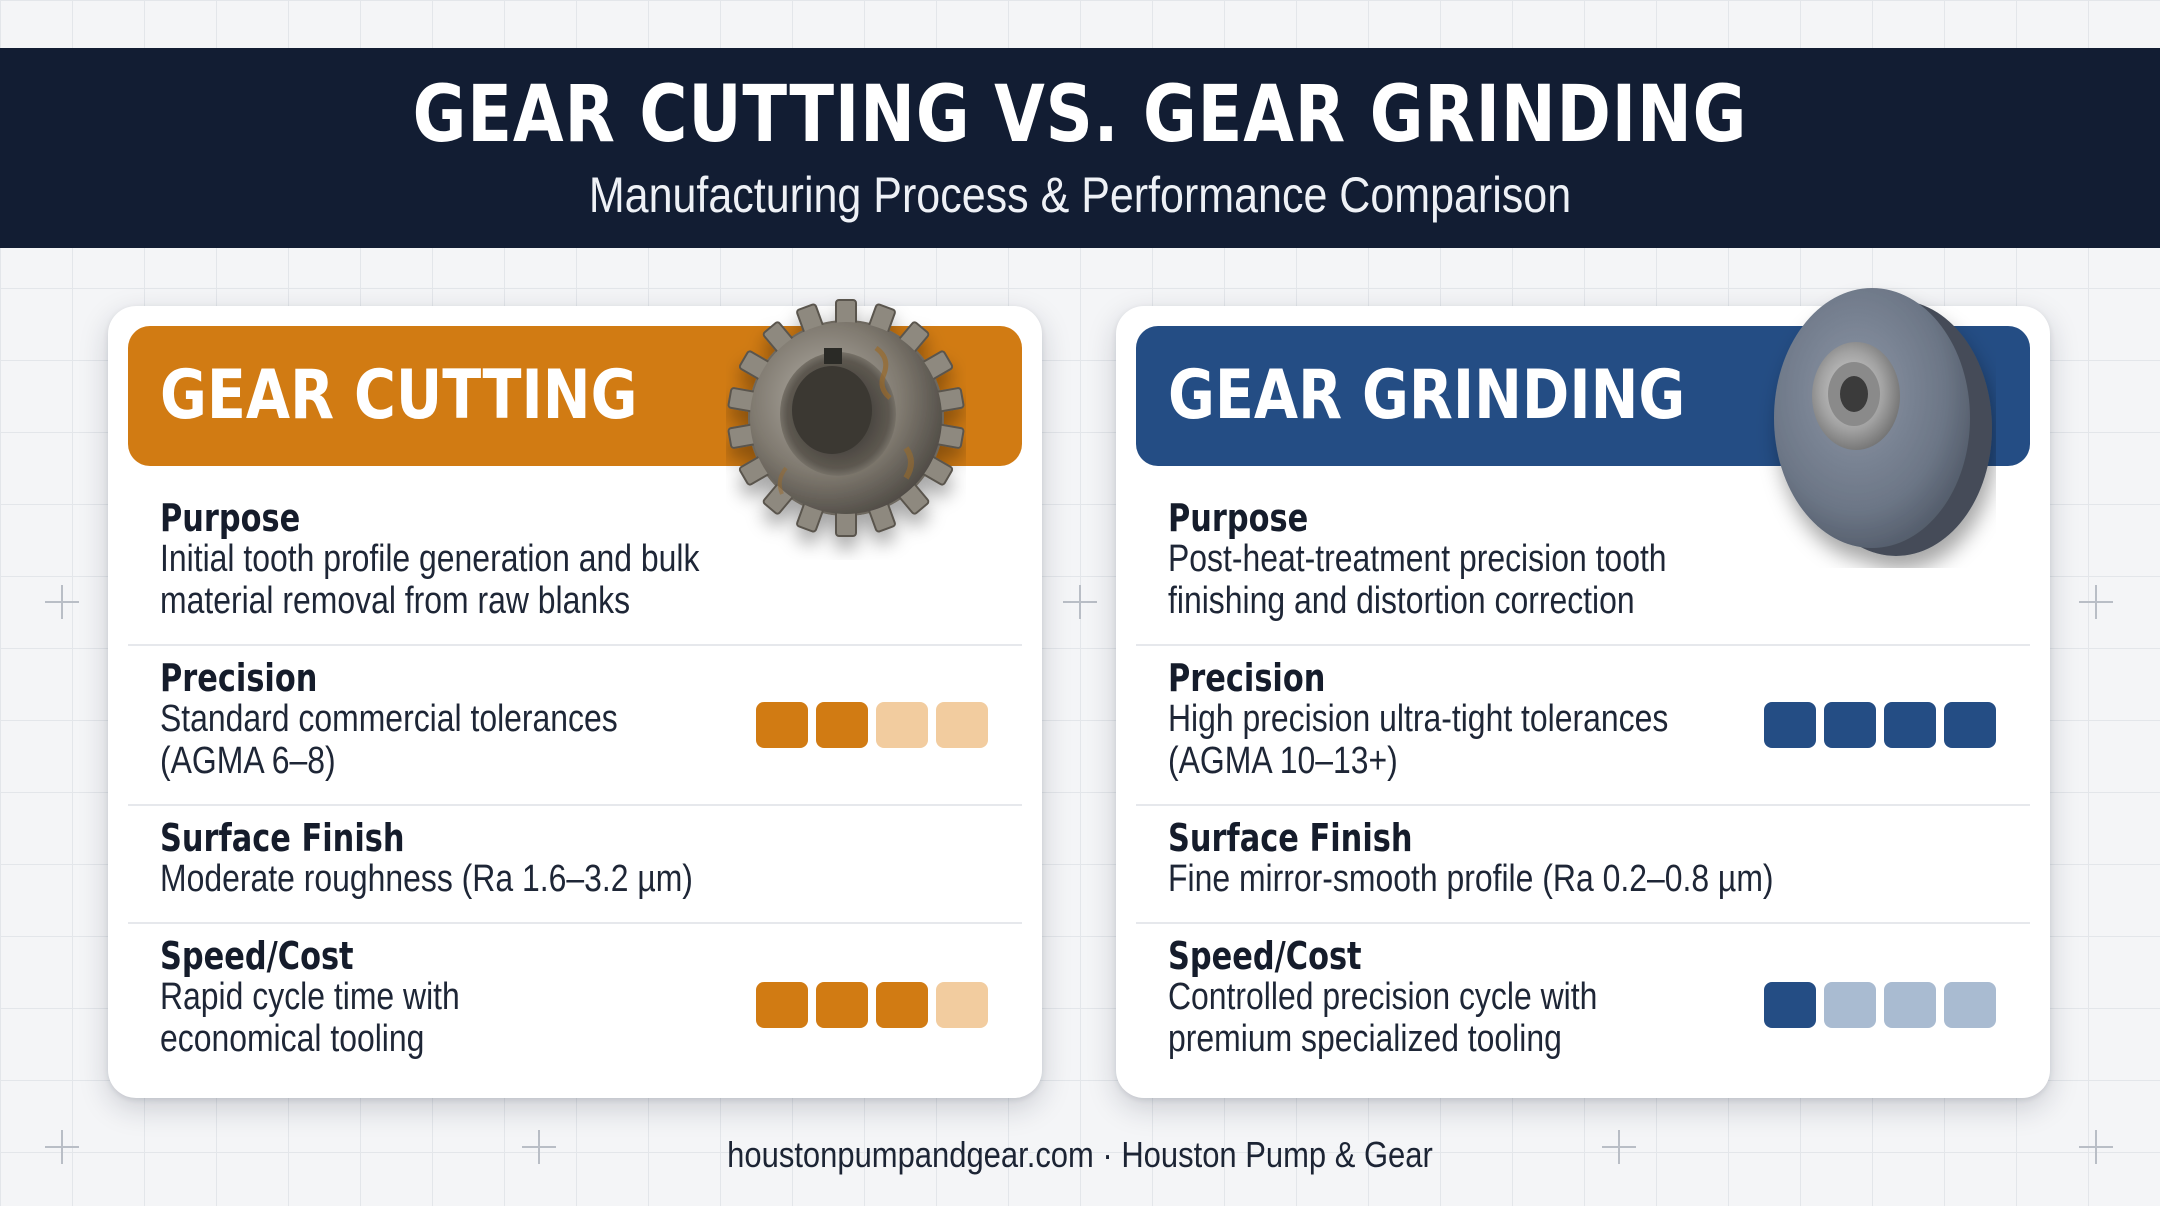 The image size is (2160, 1206). Describe the element at coordinates (248, 761) in the screenshot. I see `precision-line: (AGMA 6–8)` at that location.